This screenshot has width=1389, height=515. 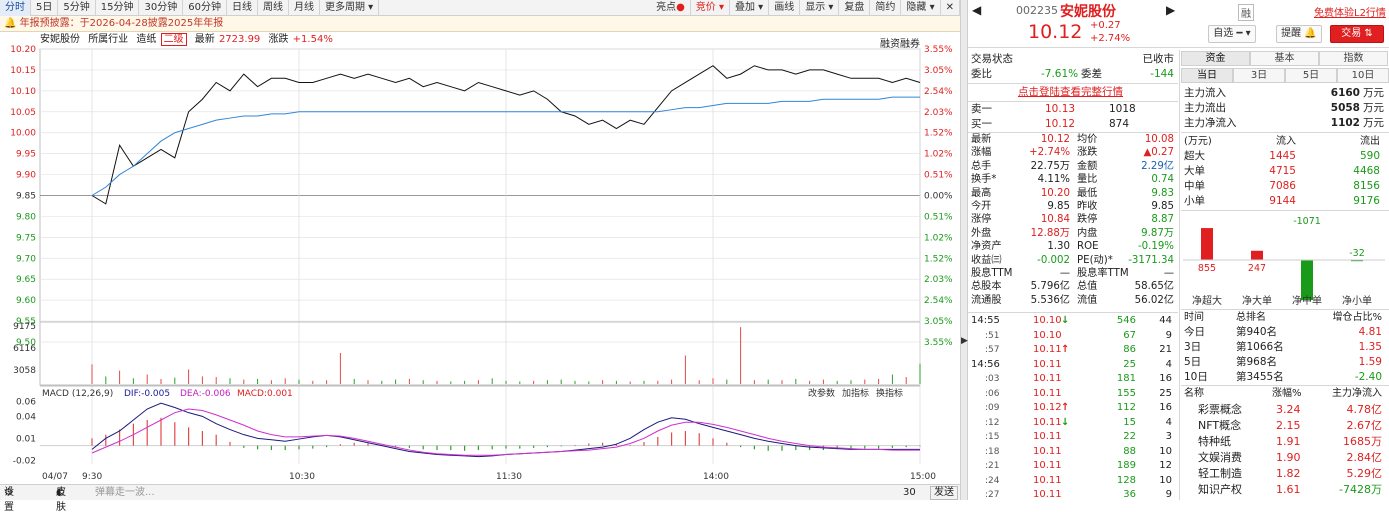 I want to click on industry-name: 造纸, so click(x=146, y=39).